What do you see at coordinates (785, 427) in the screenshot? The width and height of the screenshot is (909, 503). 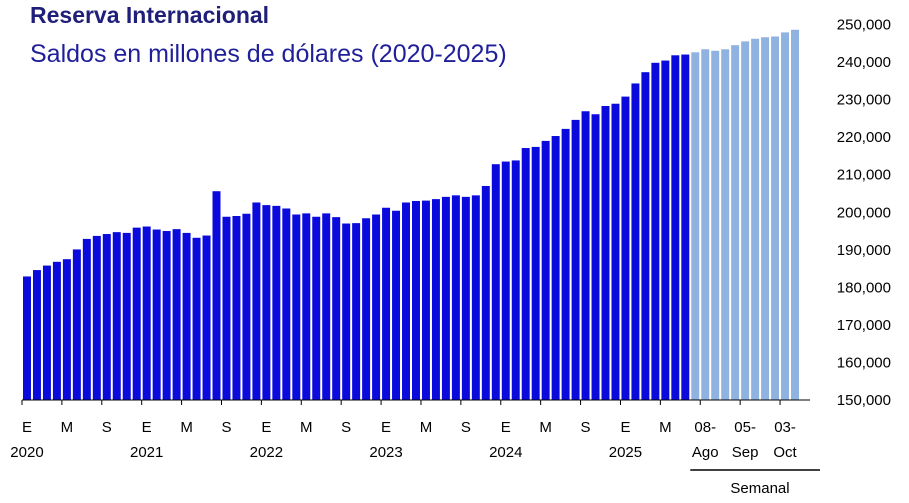 I see `weekly-tick-label-day: 03-` at bounding box center [785, 427].